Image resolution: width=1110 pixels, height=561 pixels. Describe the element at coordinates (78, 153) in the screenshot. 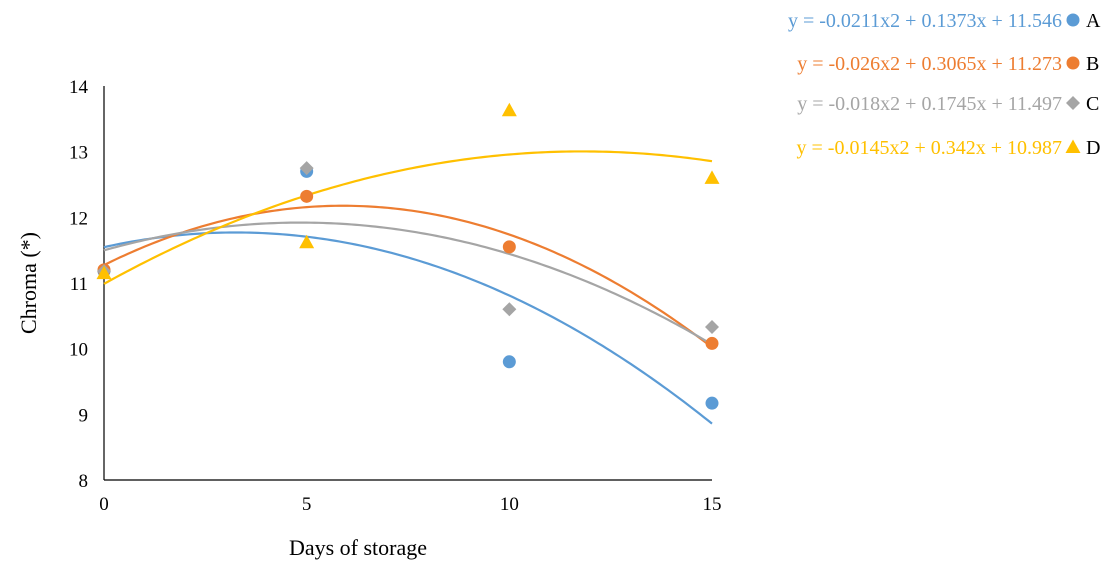

I see `y-tick-label: 13` at that location.